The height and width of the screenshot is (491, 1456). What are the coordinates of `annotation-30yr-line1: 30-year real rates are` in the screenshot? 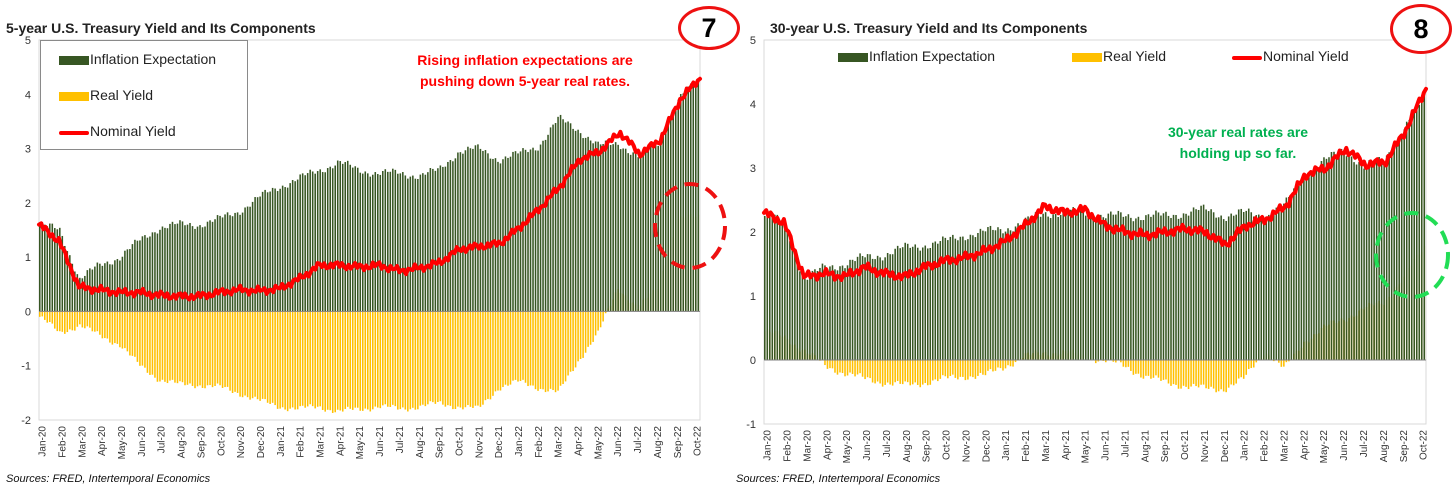 It's located at (1238, 132).